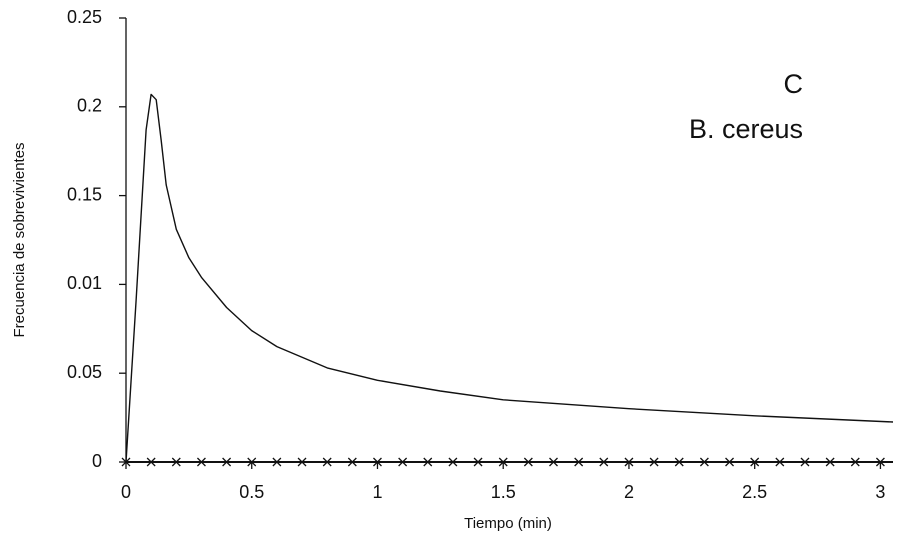 This screenshot has height=540, width=906. Describe the element at coordinates (89, 106) in the screenshot. I see `y-tick-label: 0.2` at that location.